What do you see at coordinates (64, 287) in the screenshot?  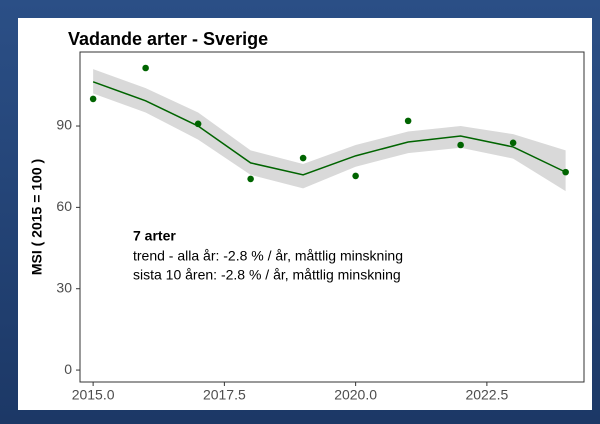 I see `y-tick-label: 30` at bounding box center [64, 287].